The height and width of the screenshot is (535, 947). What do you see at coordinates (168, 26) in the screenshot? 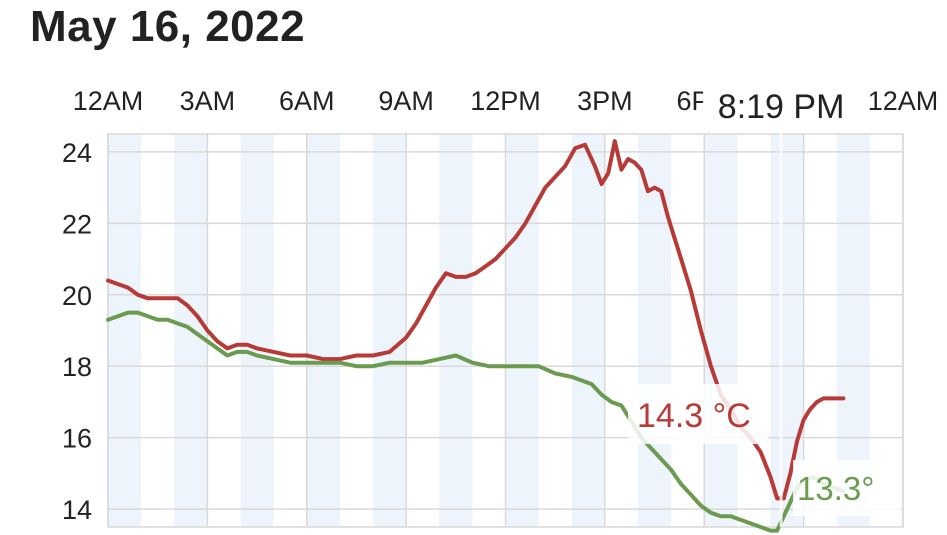
I see `page-title: May 16, 2022` at bounding box center [168, 26].